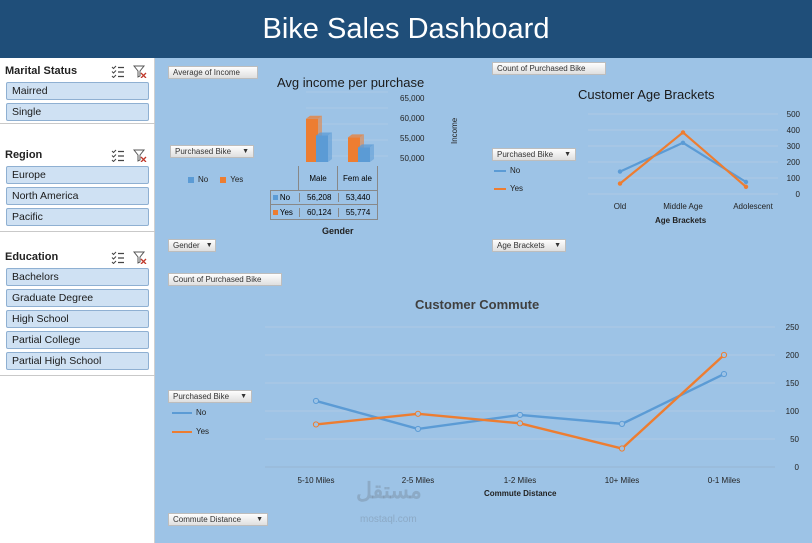  I want to click on age-line-no, so click(683, 162).